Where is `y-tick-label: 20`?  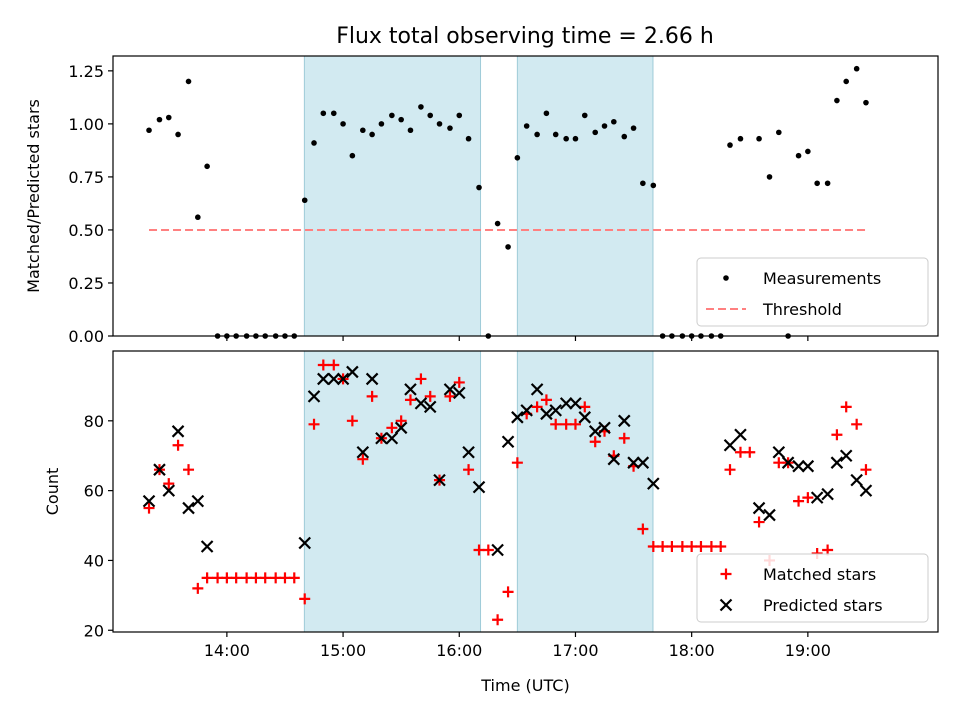
y-tick-label: 20 is located at coordinates (94, 630).